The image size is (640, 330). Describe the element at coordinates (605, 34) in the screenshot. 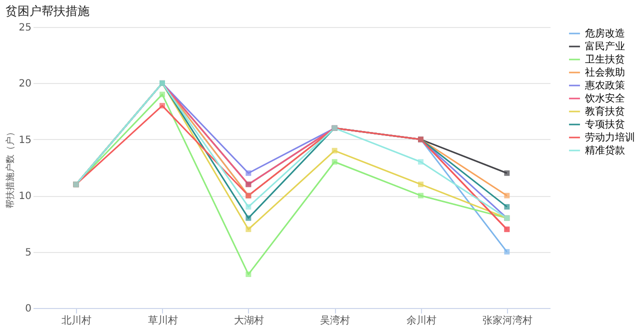

I see `legend-label: 危房改造` at that location.